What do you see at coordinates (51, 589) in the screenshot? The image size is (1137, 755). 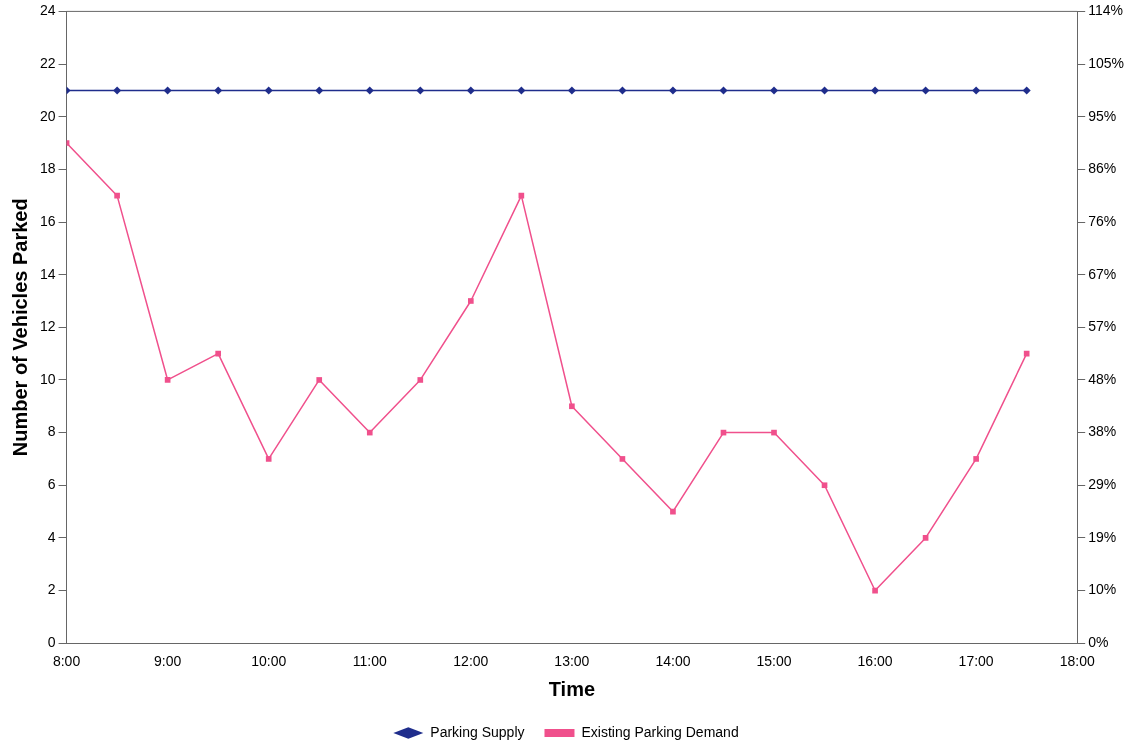 I see `y-tick-label: 2` at bounding box center [51, 589].